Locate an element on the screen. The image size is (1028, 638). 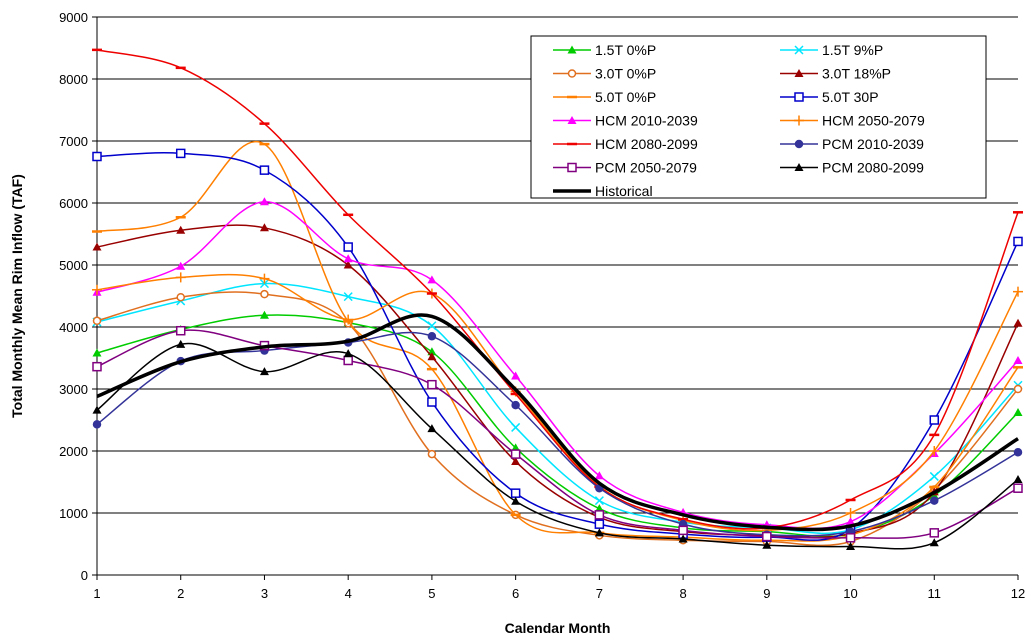
y-axis-ticks: 0 1000 2000 3000 4000 5000 6000 7000 8000 9000 is located at coordinates (78, 296).